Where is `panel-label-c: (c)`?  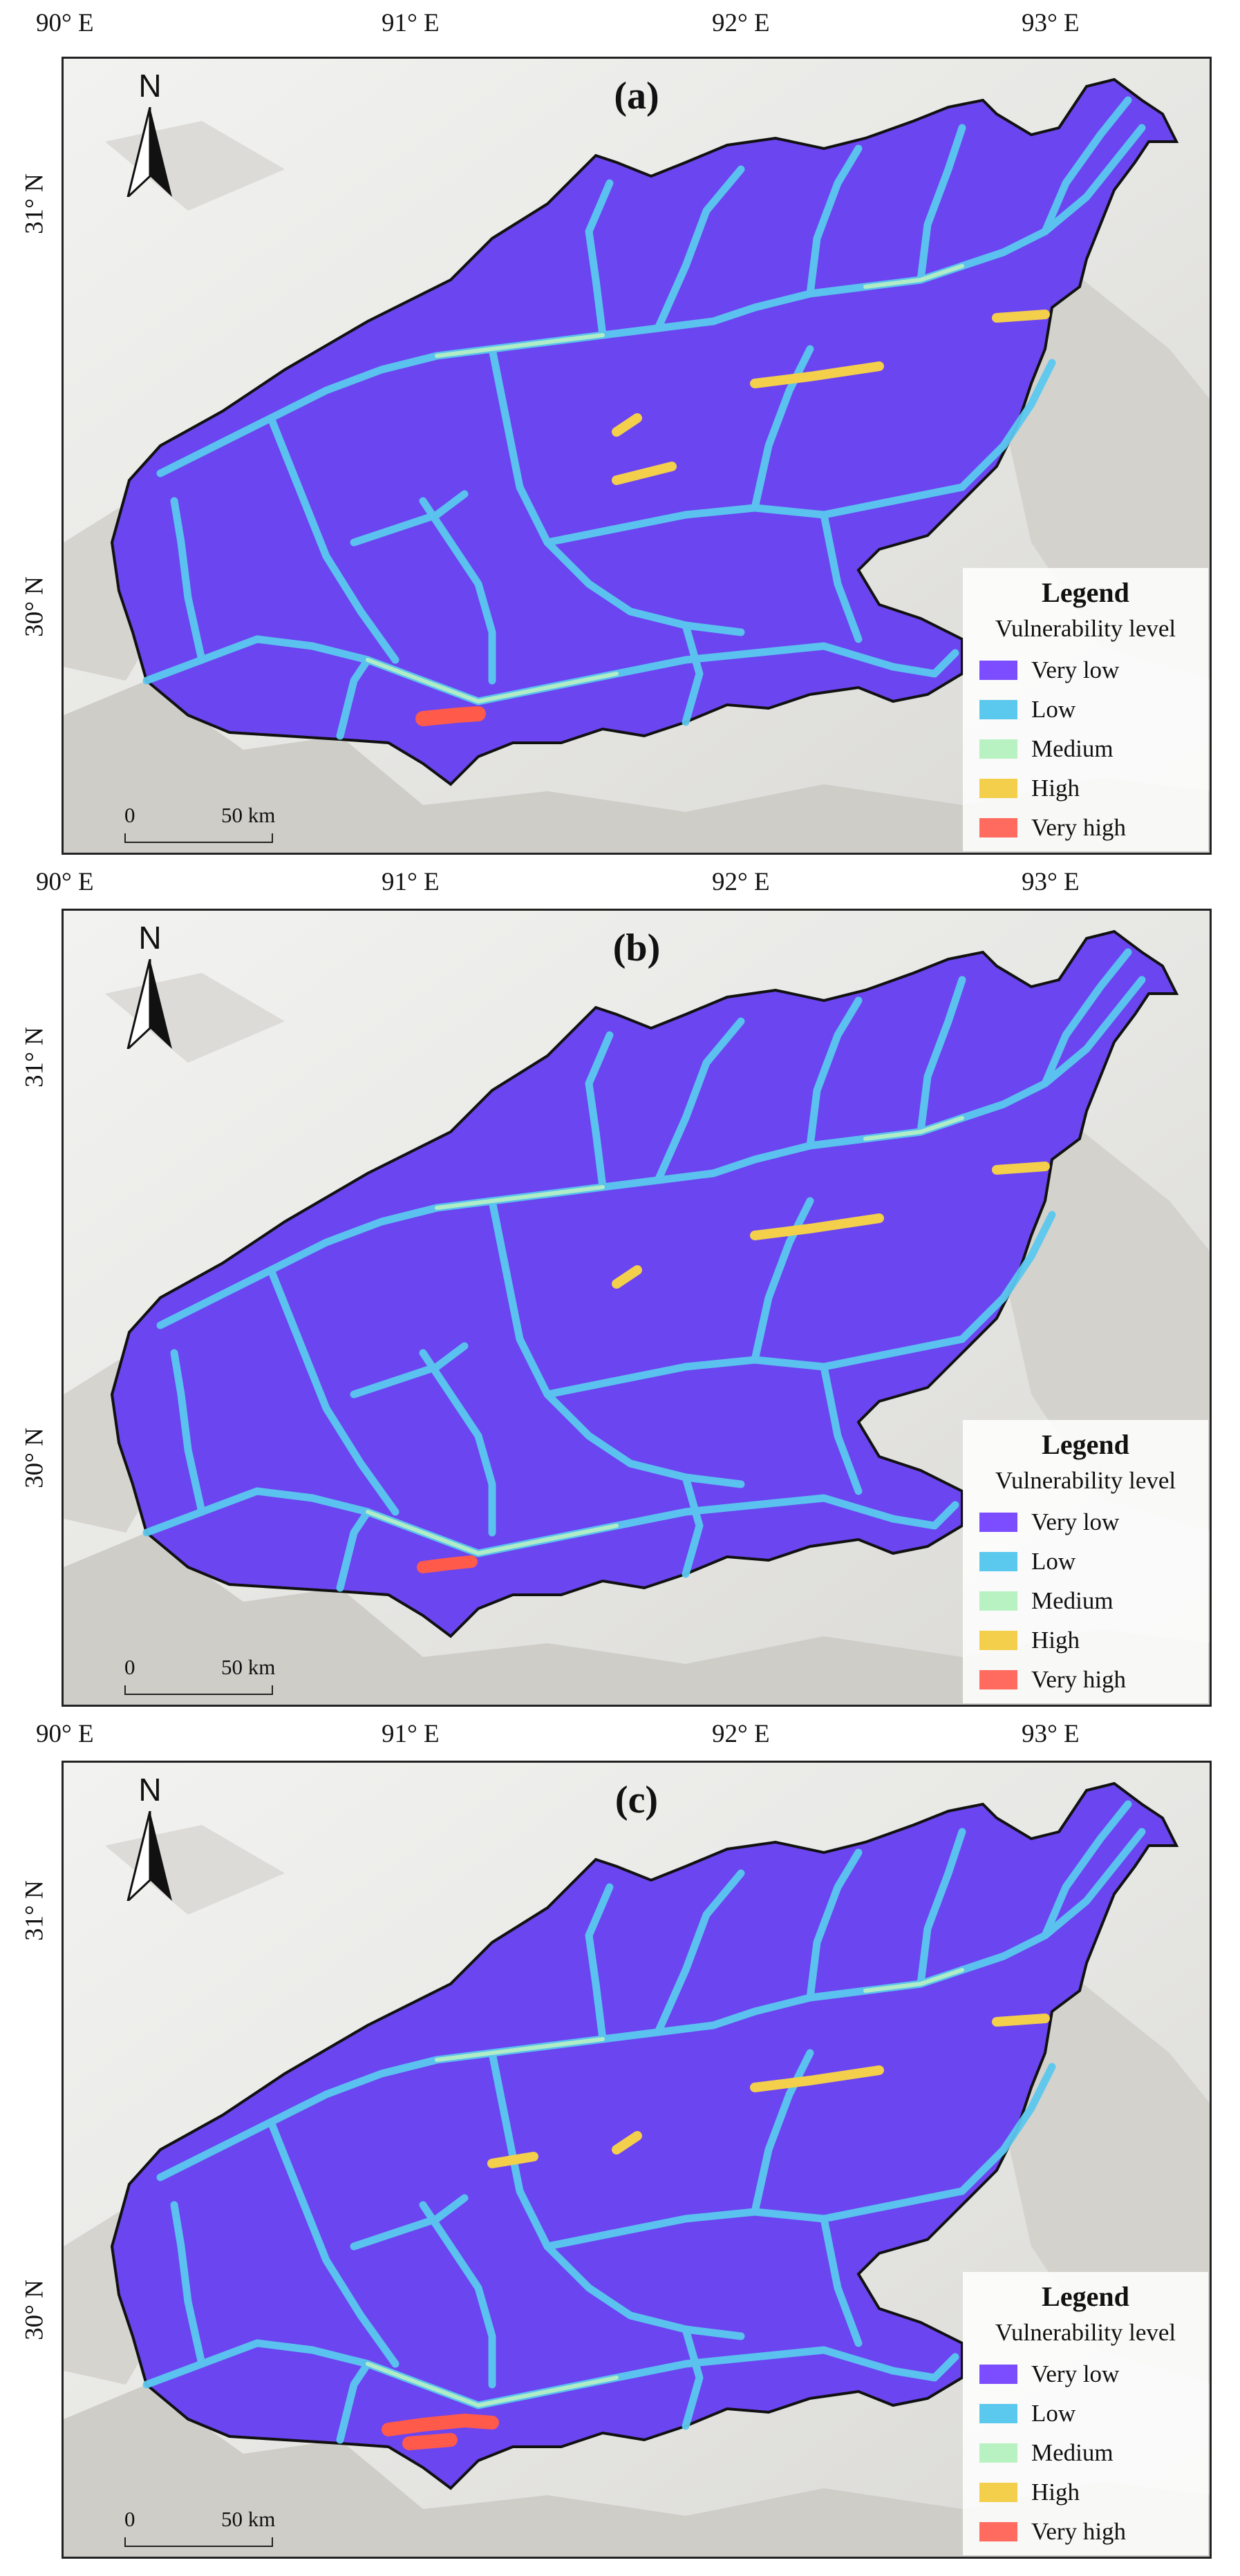
panel-label-c: (c) is located at coordinates (636, 1800).